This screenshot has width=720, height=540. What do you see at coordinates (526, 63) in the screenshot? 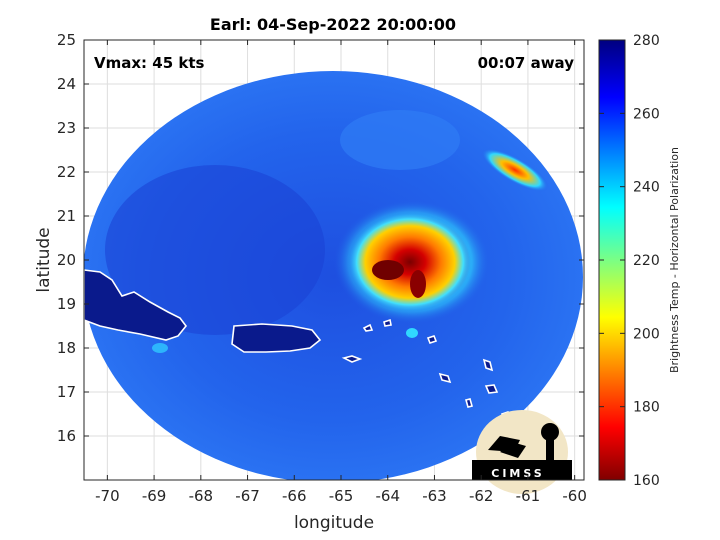
I see `time-offset-label: 00:07 away` at bounding box center [526, 63].